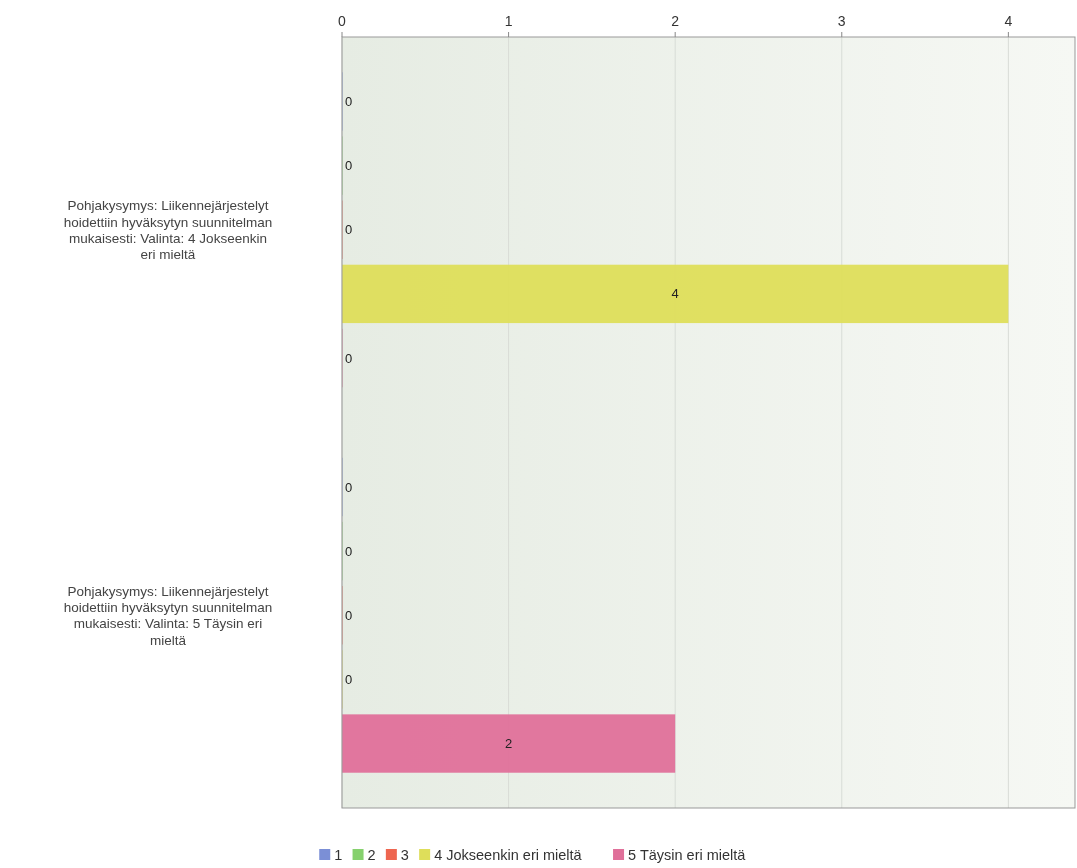 The width and height of the screenshot is (1077, 868). What do you see at coordinates (168, 230) in the screenshot?
I see `y-tick-label: Pohjakysymys: Liikennejärjestelyt hoidettiin hyväksytyn suunnitelman mukaisesti: Valinta: 4 Jokseenkin eri mieltä` at bounding box center [168, 230].